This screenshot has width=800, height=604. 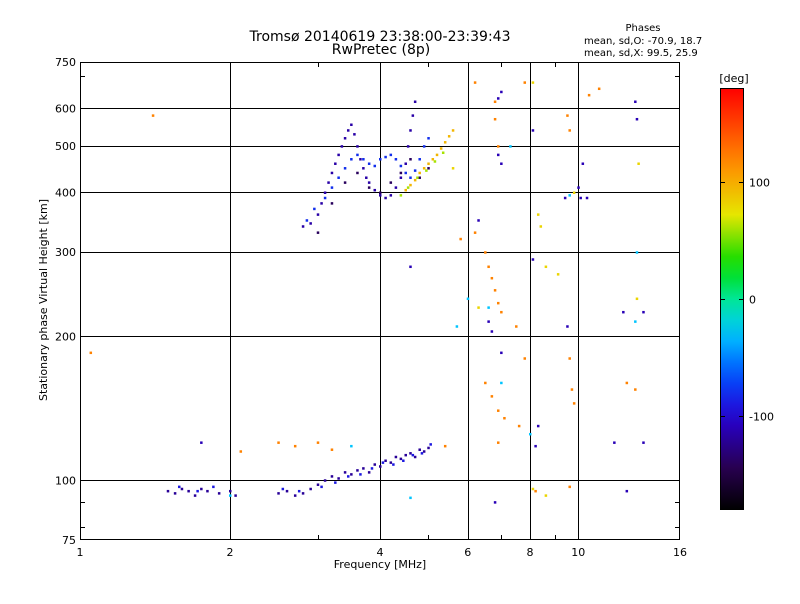 What do you see at coordinates (761, 417) in the screenshot?
I see `colorbar-tick-label: -100` at bounding box center [761, 417].